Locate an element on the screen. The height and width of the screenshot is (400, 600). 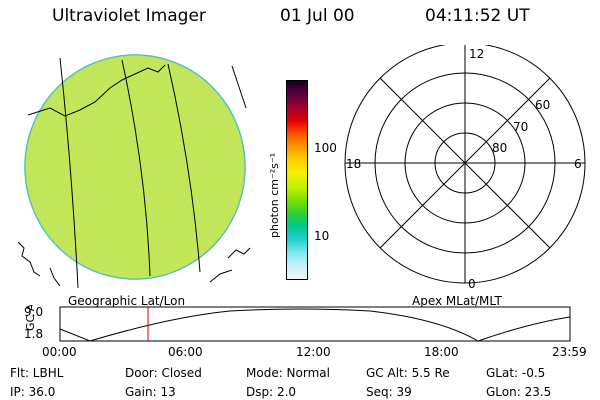
time-tick: 00:00 is located at coordinates (59, 352).